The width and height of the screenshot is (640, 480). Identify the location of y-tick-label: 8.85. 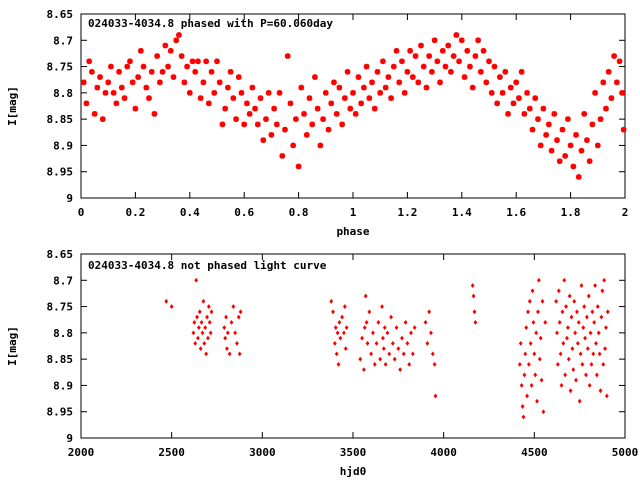
(60, 359).